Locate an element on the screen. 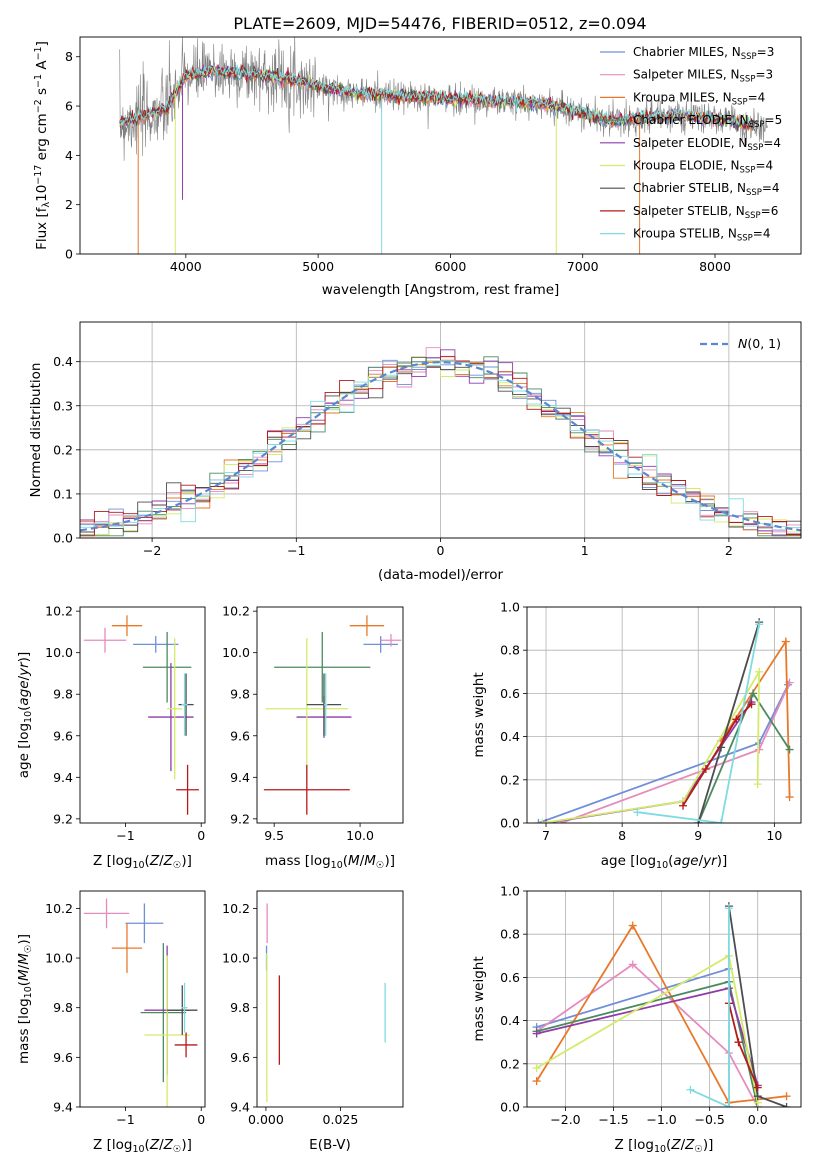 This screenshot has height=1170, width=819. y-tick-label: 0.3 is located at coordinates (63, 405).